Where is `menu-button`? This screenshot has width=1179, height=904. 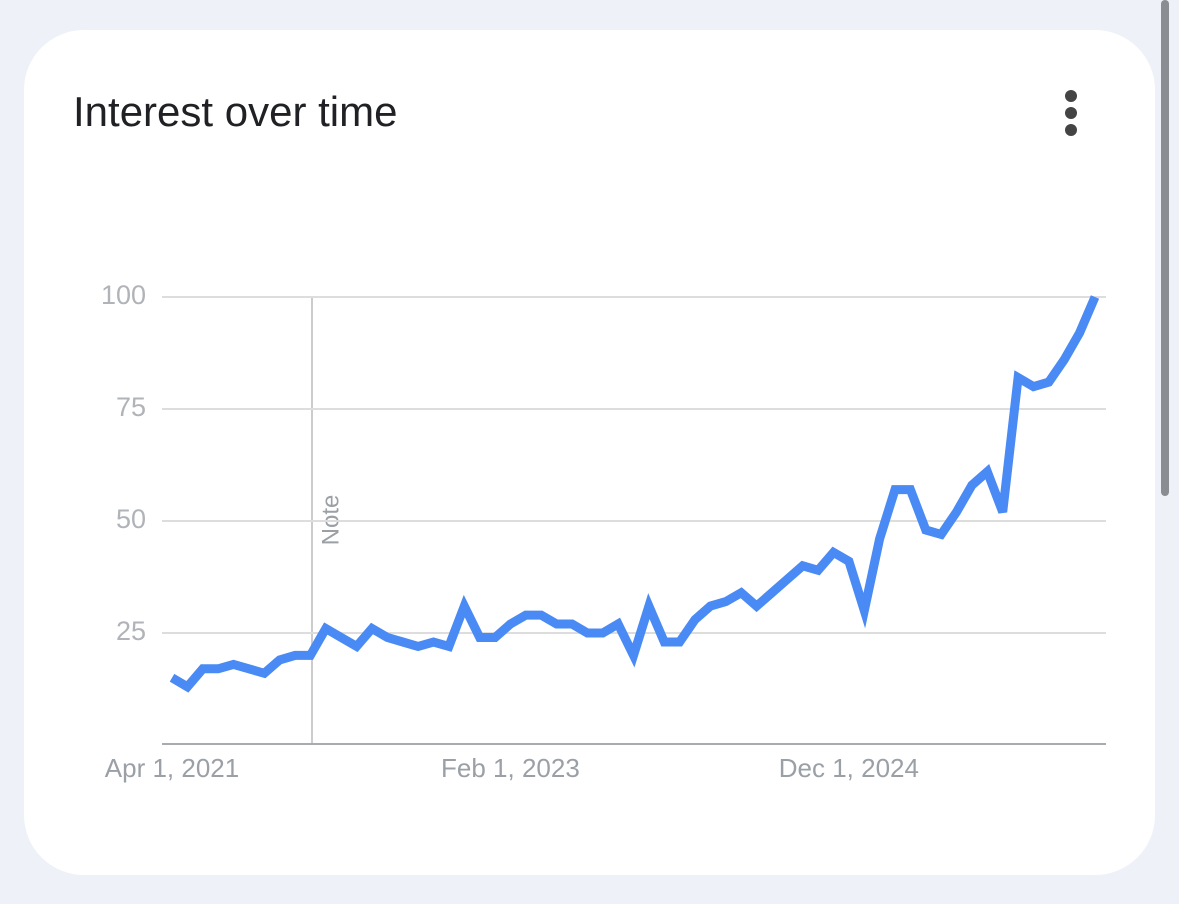 menu-button is located at coordinates (1071, 113).